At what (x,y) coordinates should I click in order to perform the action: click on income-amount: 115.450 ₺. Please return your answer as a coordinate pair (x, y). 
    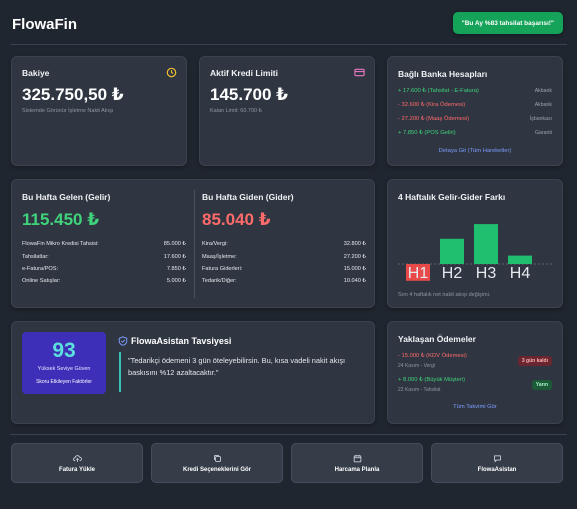
    Looking at the image, I should click on (61, 219).